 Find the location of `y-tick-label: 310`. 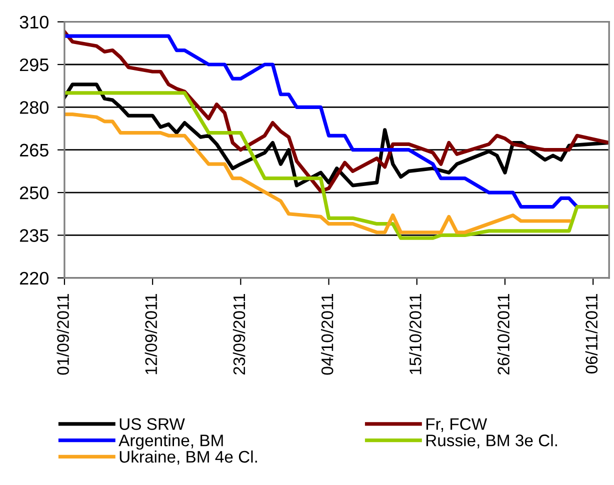

y-tick-label: 310 is located at coordinates (34, 22).